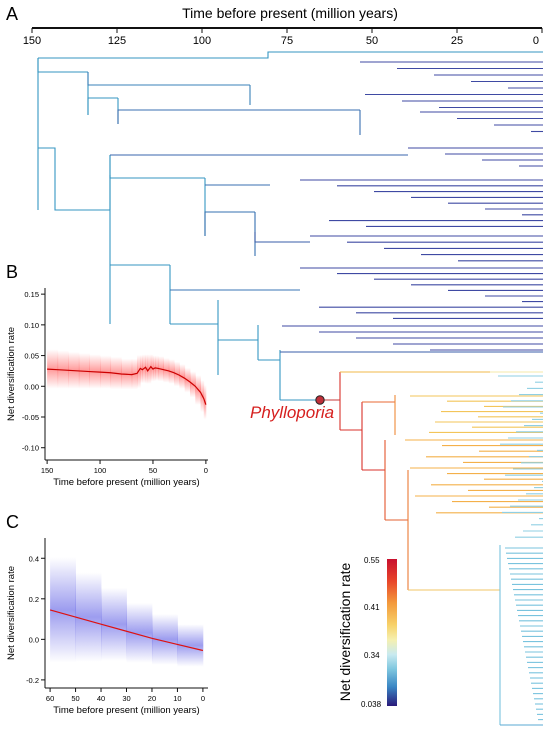  Describe the element at coordinates (320, 400) in the screenshot. I see `phylloporia-node-marker` at that location.